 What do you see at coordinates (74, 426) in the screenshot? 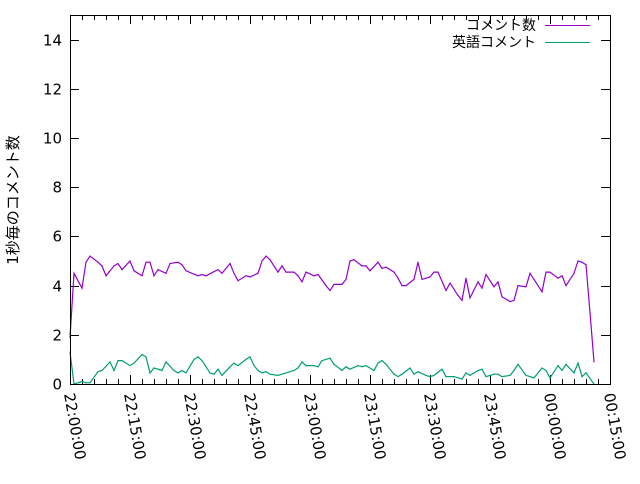
I see `x-tick-label: 22:00:00` at bounding box center [74, 426].